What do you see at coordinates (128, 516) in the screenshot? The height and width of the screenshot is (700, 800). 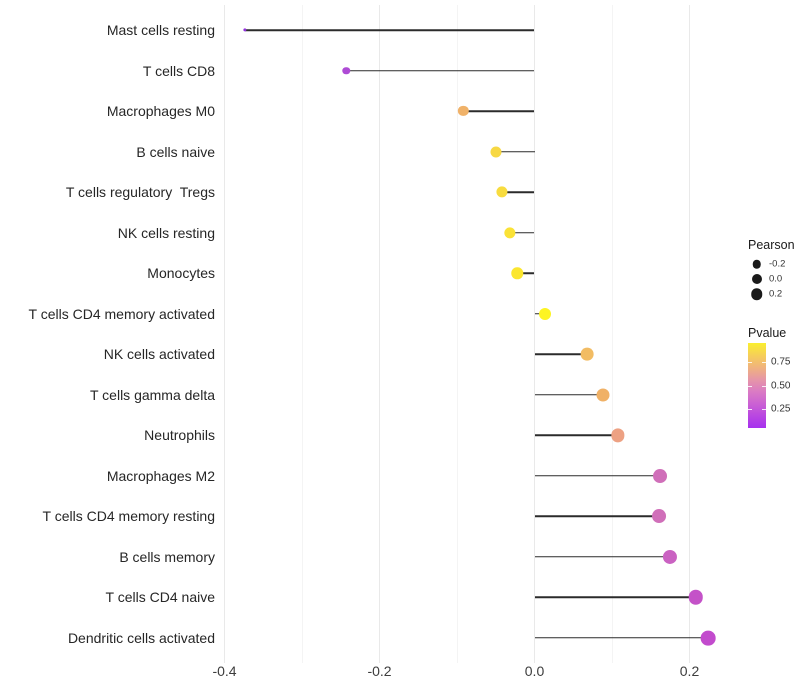 I see `row-label: T cells CD4 memory resting` at bounding box center [128, 516].